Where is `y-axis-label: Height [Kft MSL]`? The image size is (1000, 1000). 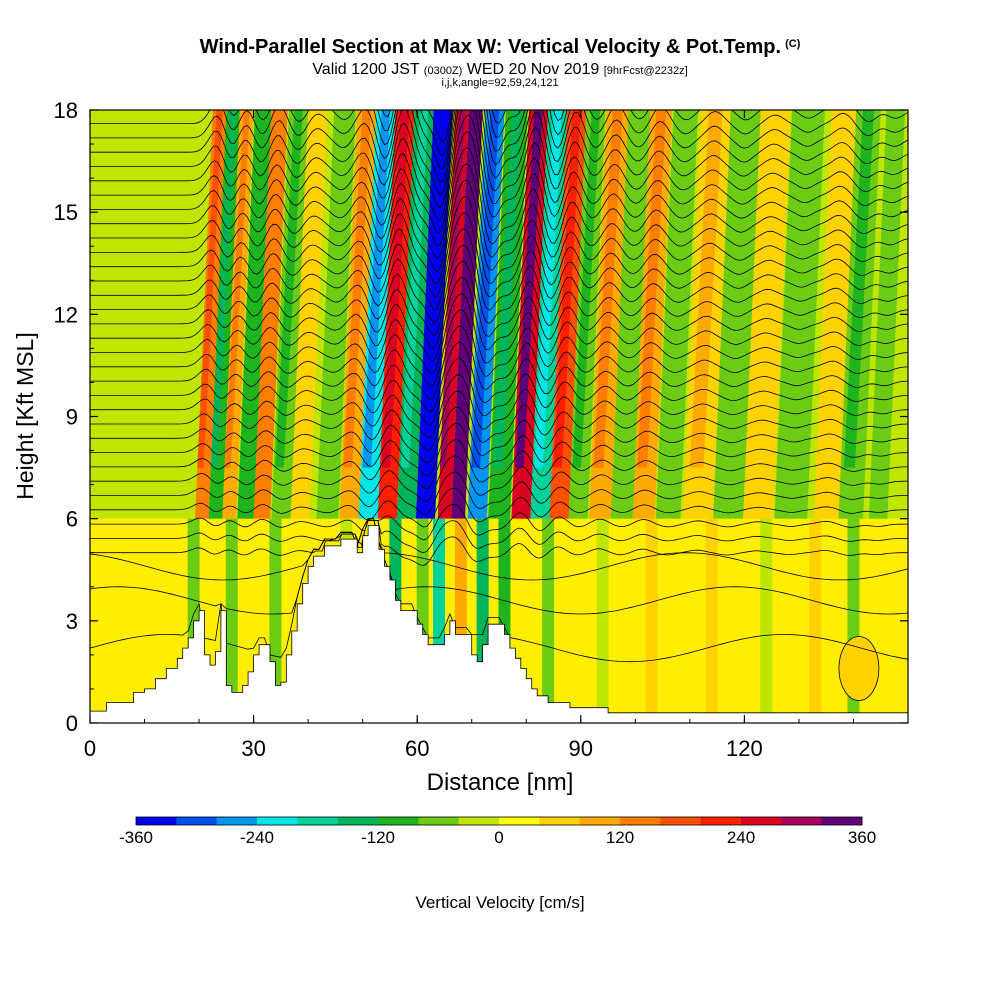 y-axis-label: Height [Kft MSL] is located at coordinates (25, 415).